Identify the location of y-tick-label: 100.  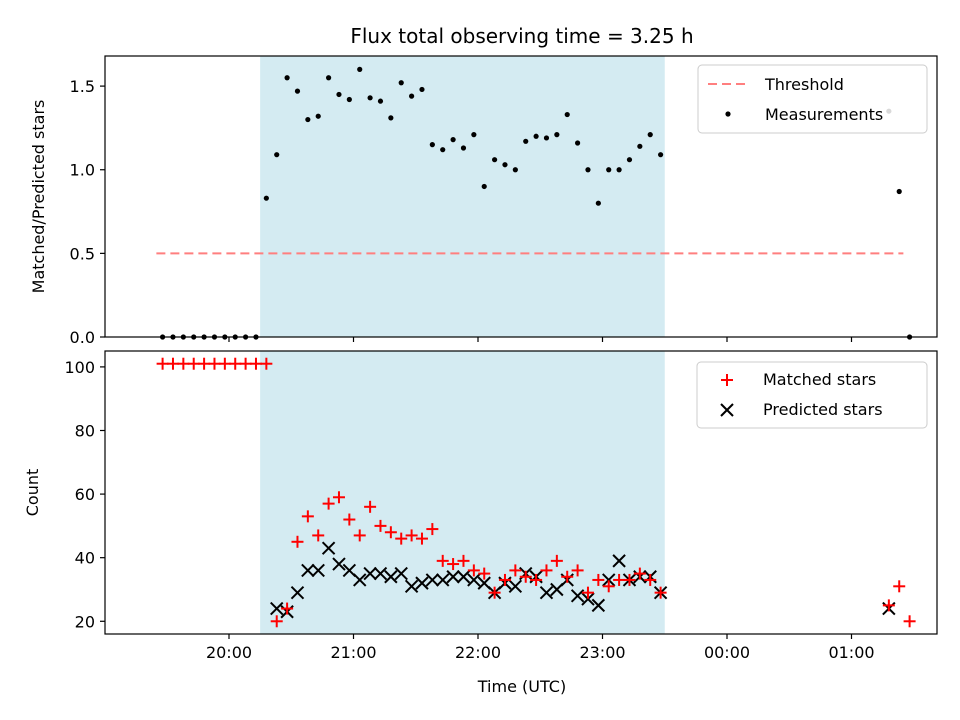
(79, 367).